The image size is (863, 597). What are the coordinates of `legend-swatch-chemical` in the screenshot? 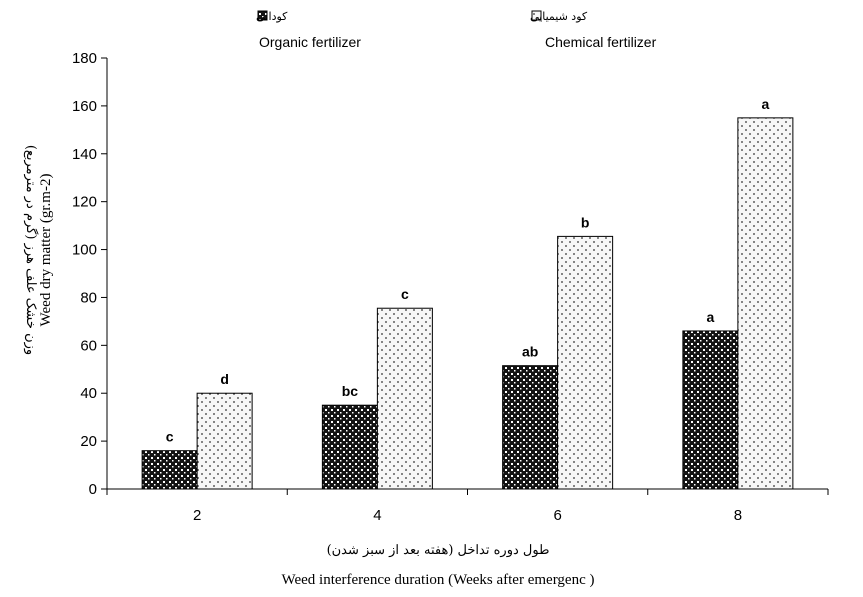 It's located at (536, 15).